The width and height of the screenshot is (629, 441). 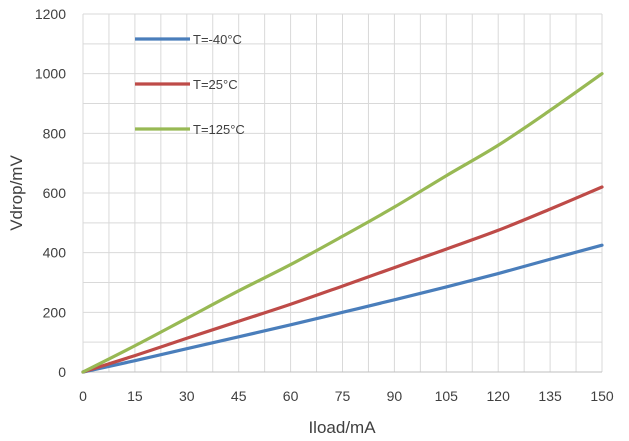 What do you see at coordinates (55, 193) in the screenshot?
I see `y-tick-label: 600` at bounding box center [55, 193].